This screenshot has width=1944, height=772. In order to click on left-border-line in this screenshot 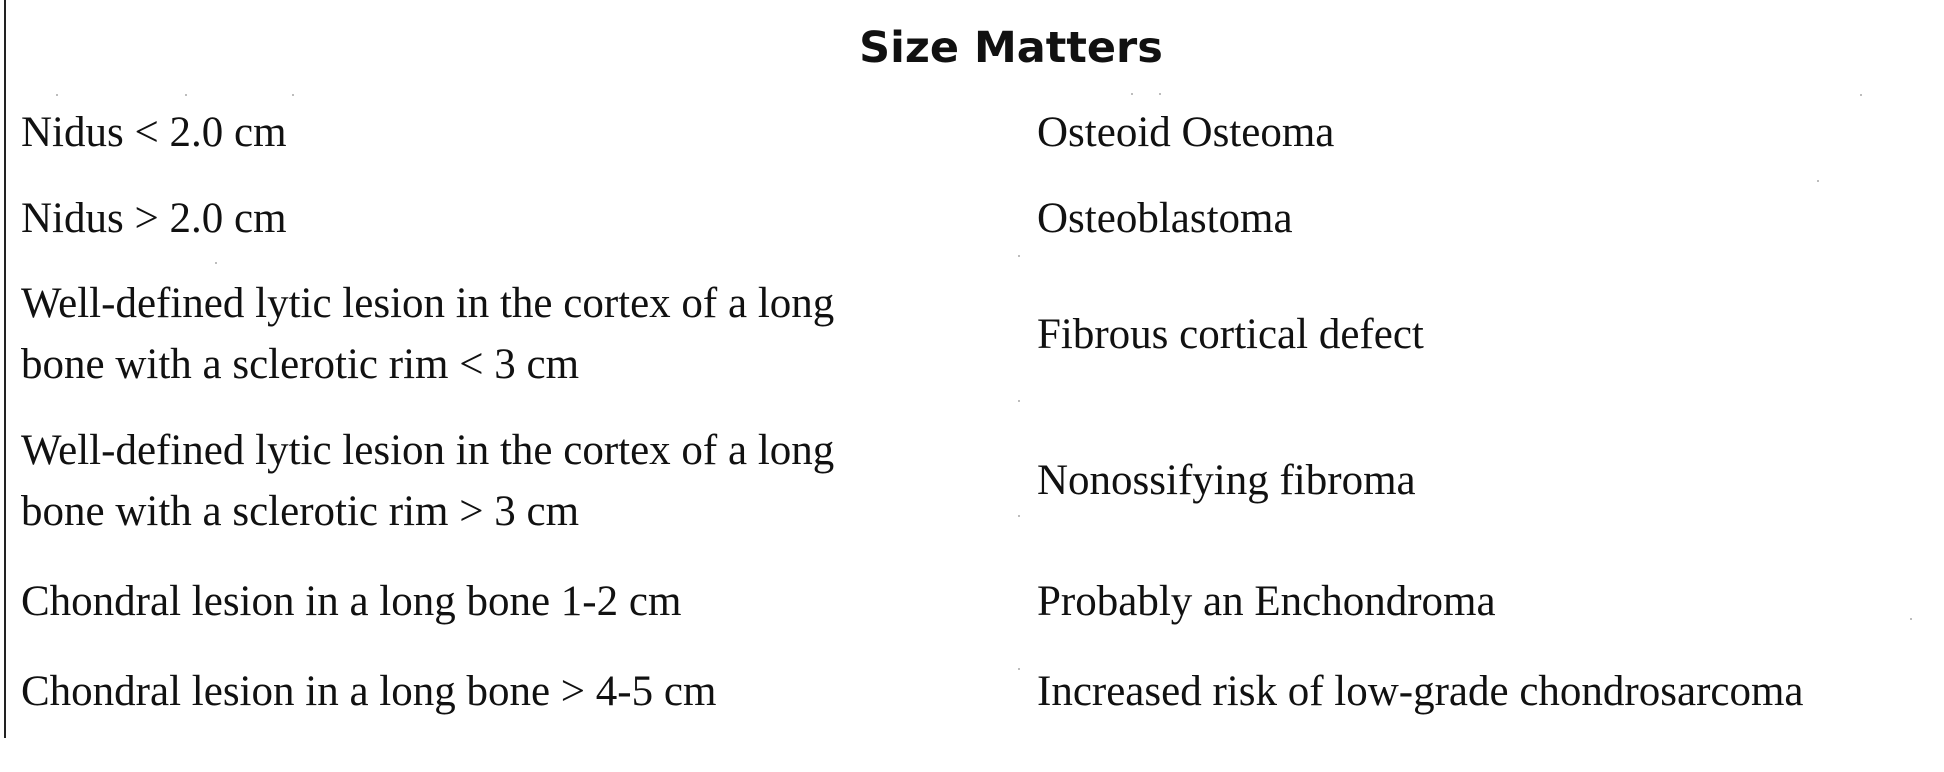, I will do `click(5, 369)`.